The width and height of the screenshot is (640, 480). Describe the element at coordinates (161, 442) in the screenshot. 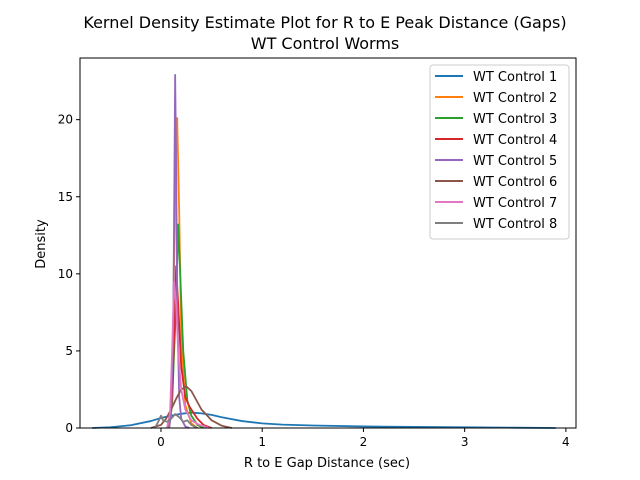

I see `x-tick-label: 0` at that location.